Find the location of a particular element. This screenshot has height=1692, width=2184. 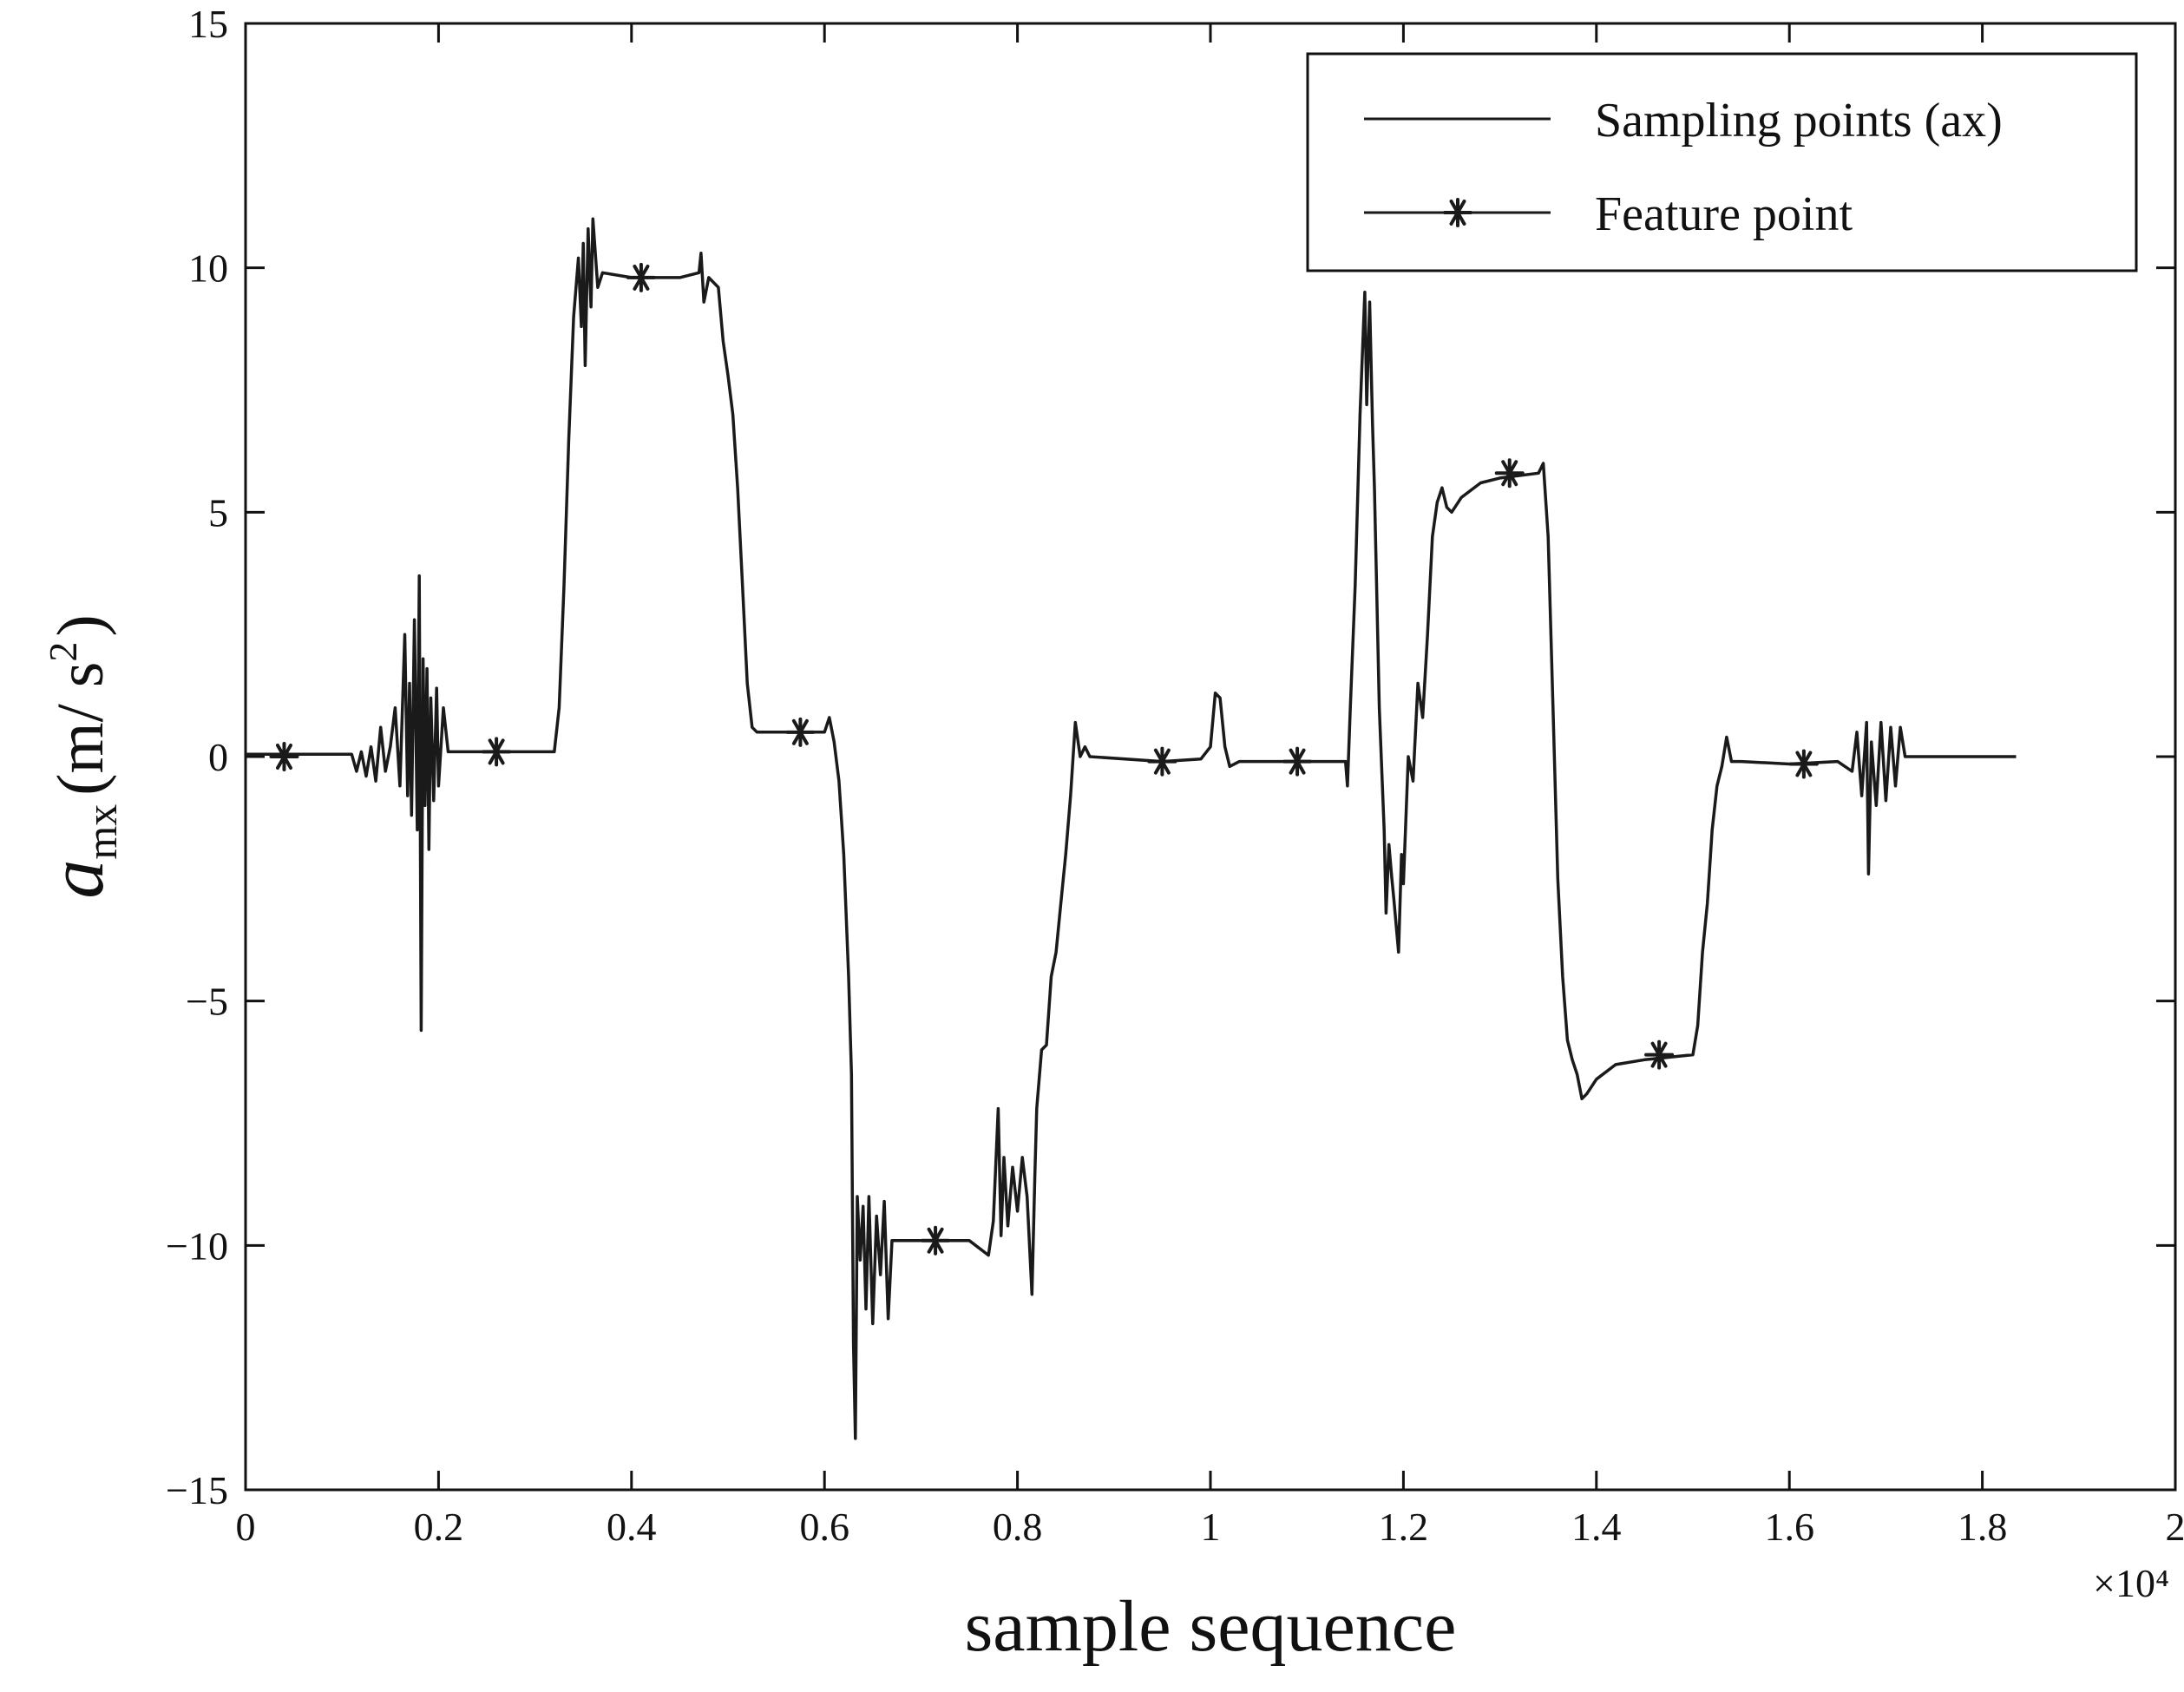

legend-marker-star is located at coordinates (1457, 212).